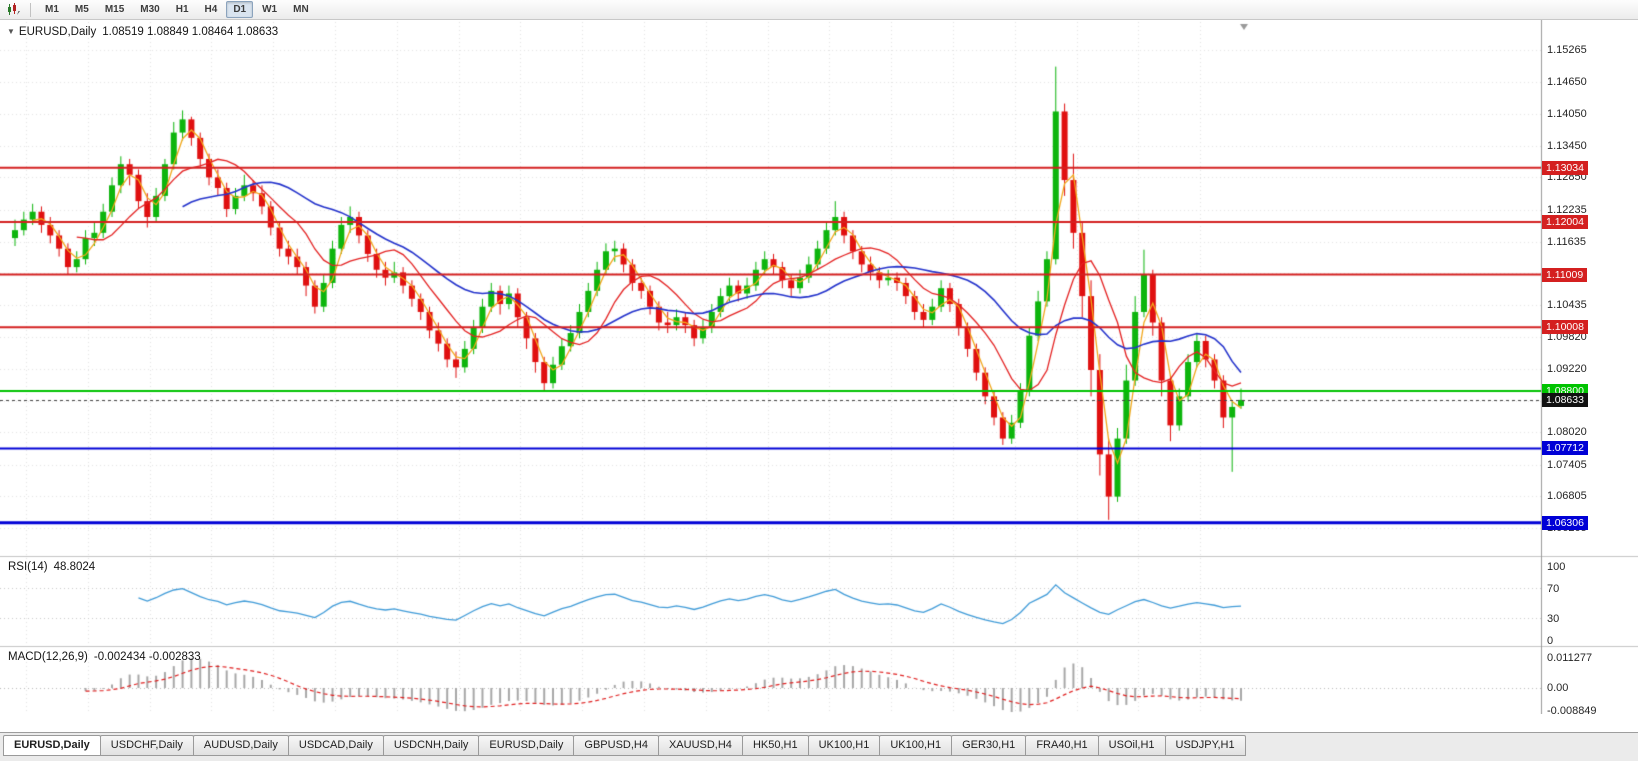  What do you see at coordinates (1567, 496) in the screenshot?
I see `price-axis-label: 1.06805` at bounding box center [1567, 496].